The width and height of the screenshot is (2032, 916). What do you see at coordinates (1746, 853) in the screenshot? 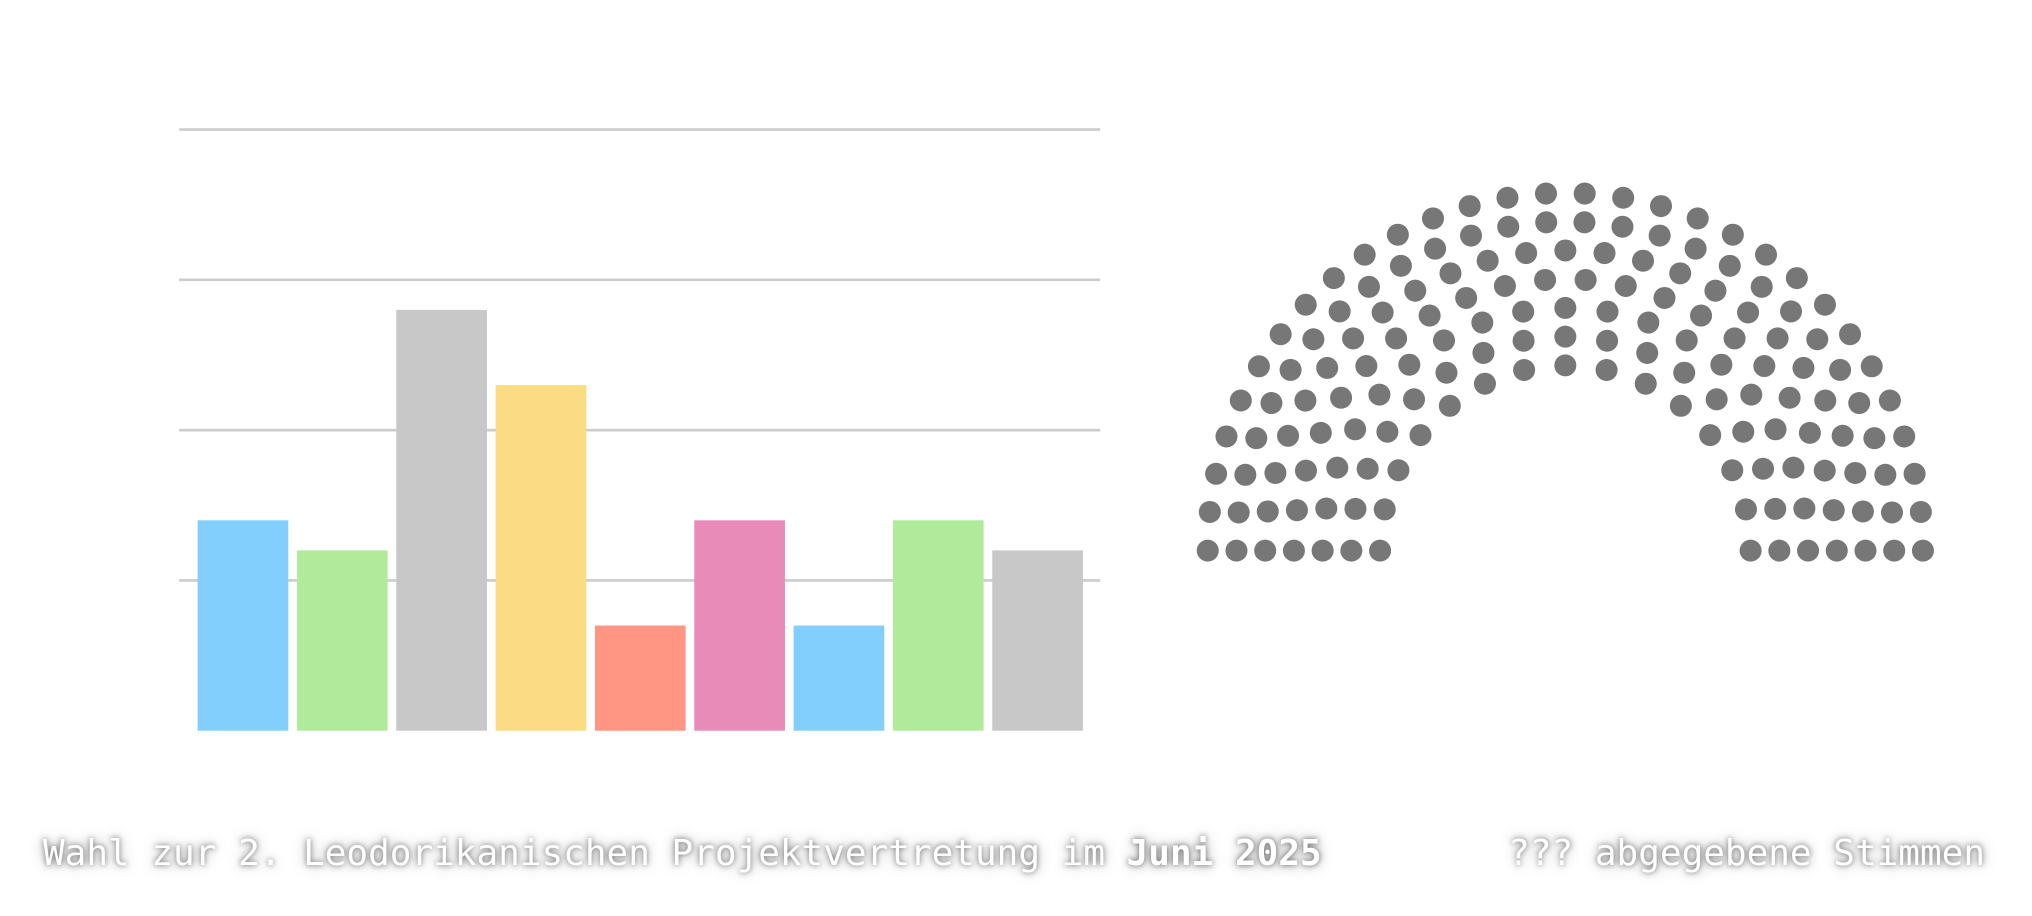
I see `votes-cast: ??? abgegebene Stimmen` at bounding box center [1746, 853].